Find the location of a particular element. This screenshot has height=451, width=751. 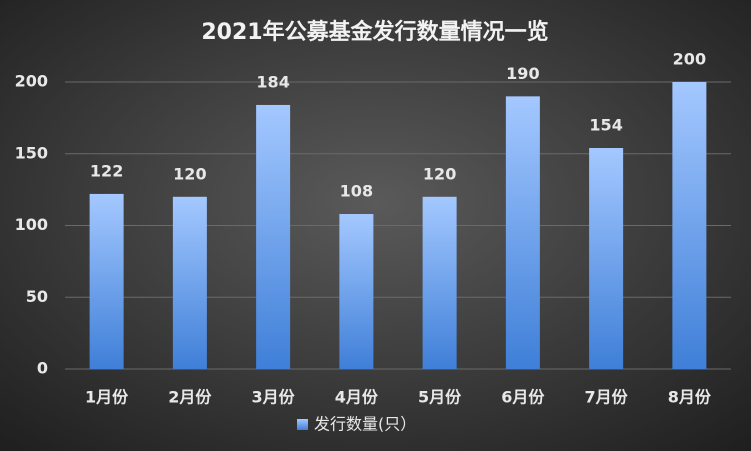

y-tick-label: 200 is located at coordinates (31, 81).